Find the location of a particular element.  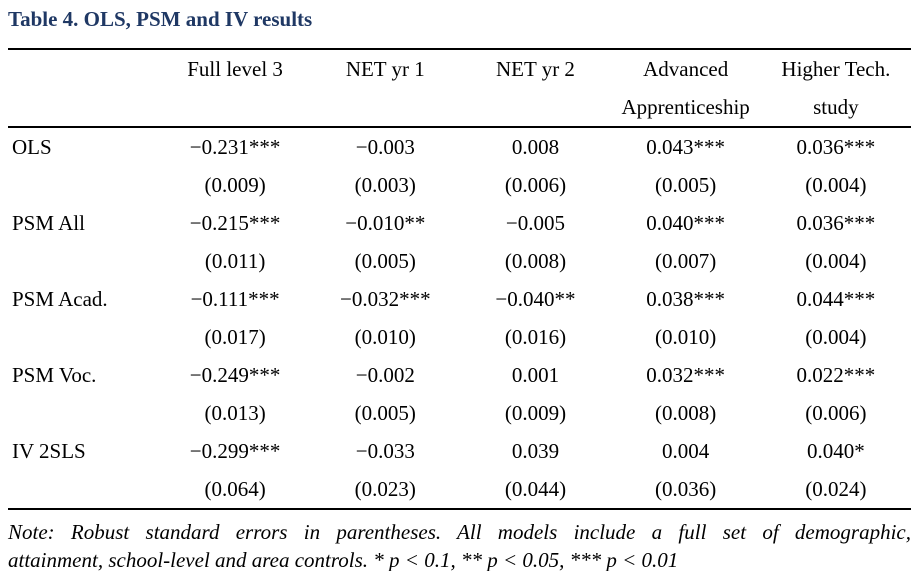

coef-cell: −0.002 is located at coordinates (385, 375).